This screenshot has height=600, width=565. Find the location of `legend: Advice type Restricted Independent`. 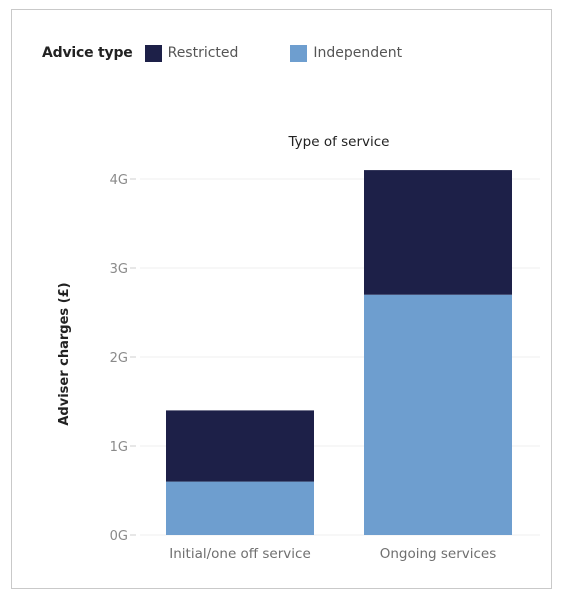

legend: Advice type Restricted Independent is located at coordinates (222, 53).